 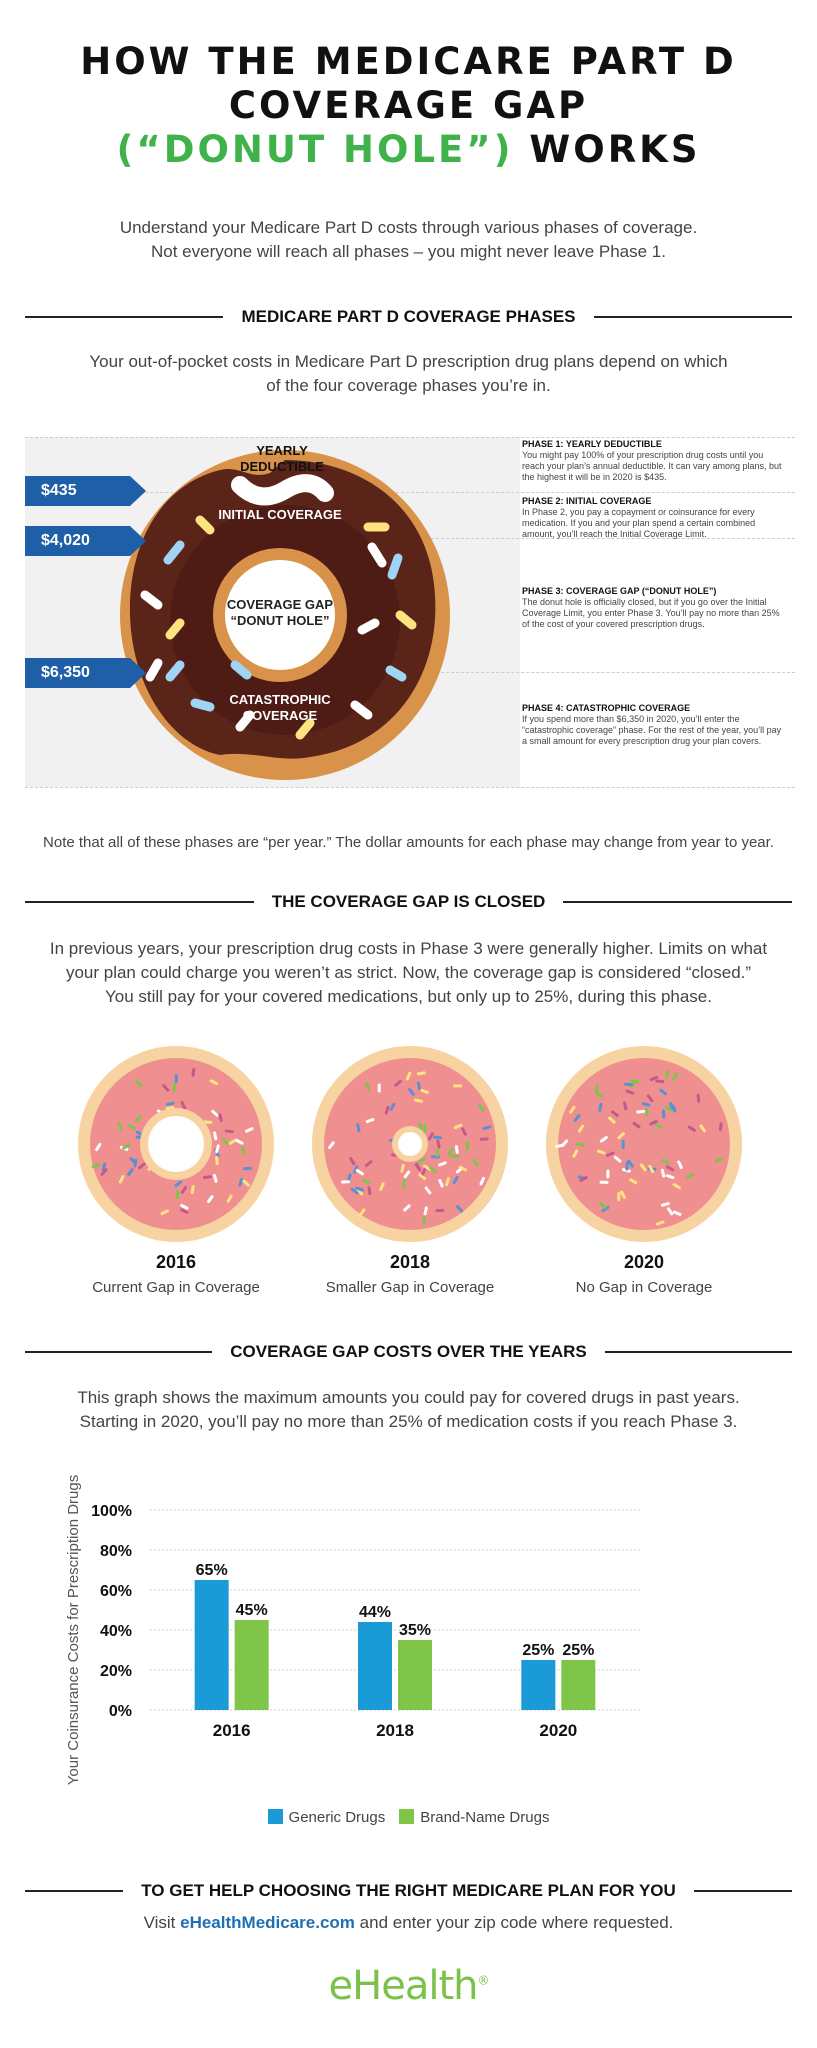 I want to click on donut-label: Current Gap in Coverage, so click(x=176, y=1287).